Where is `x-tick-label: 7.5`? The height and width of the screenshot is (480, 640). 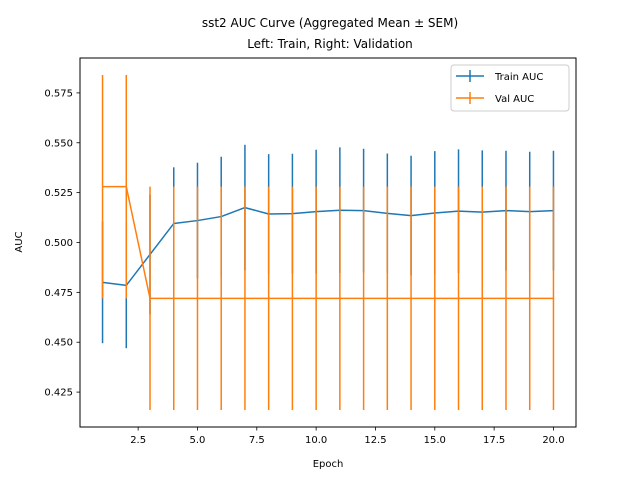 x-tick-label: 7.5 is located at coordinates (257, 440).